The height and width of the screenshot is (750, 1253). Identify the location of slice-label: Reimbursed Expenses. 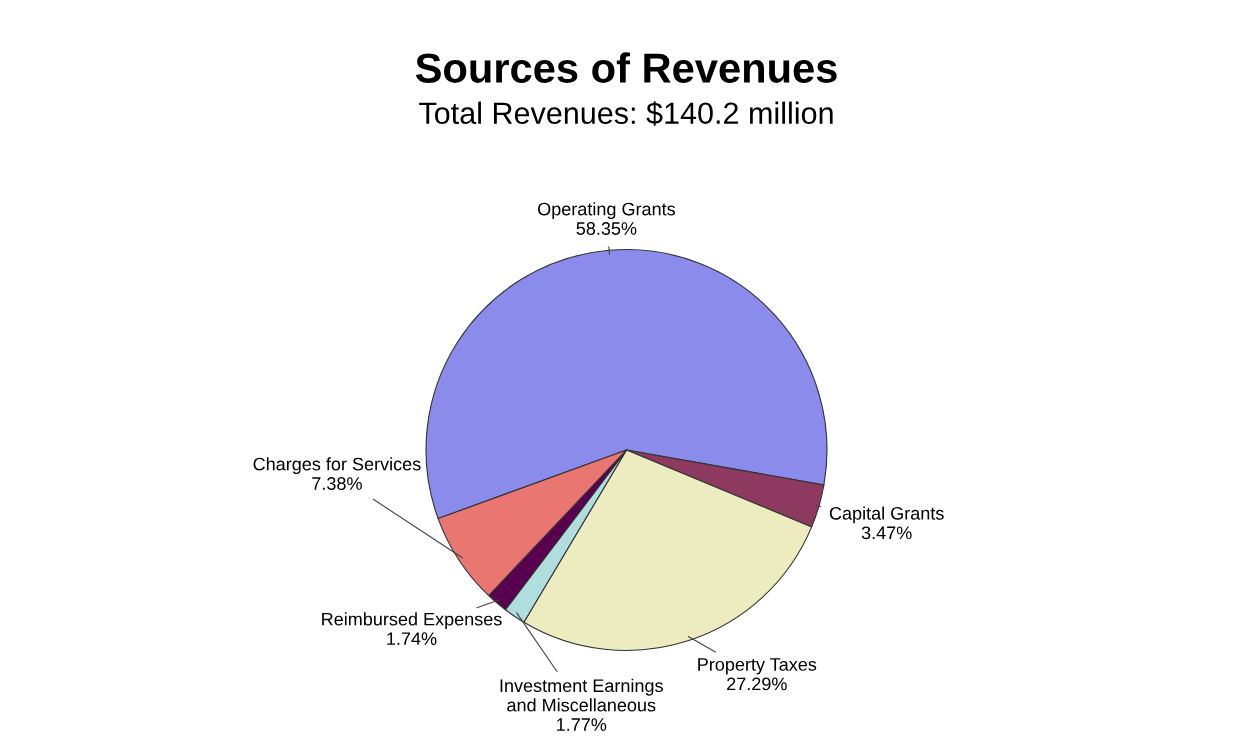
(412, 621).